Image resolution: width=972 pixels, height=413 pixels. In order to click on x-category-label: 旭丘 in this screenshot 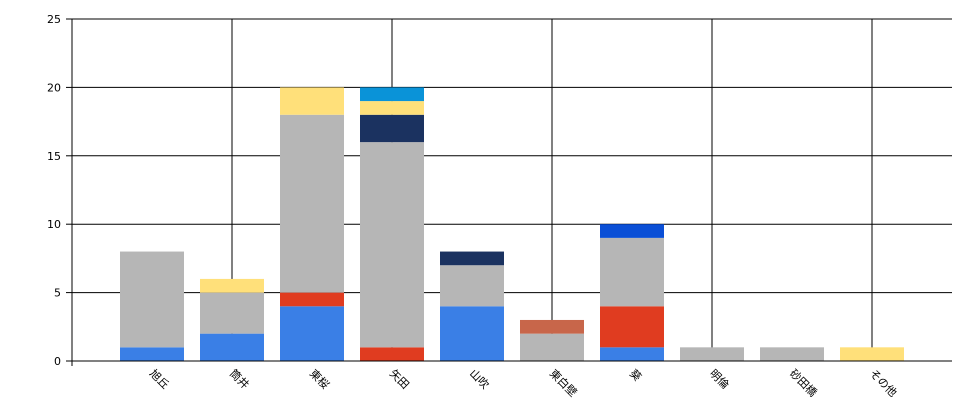, I will do `click(159, 378)`.